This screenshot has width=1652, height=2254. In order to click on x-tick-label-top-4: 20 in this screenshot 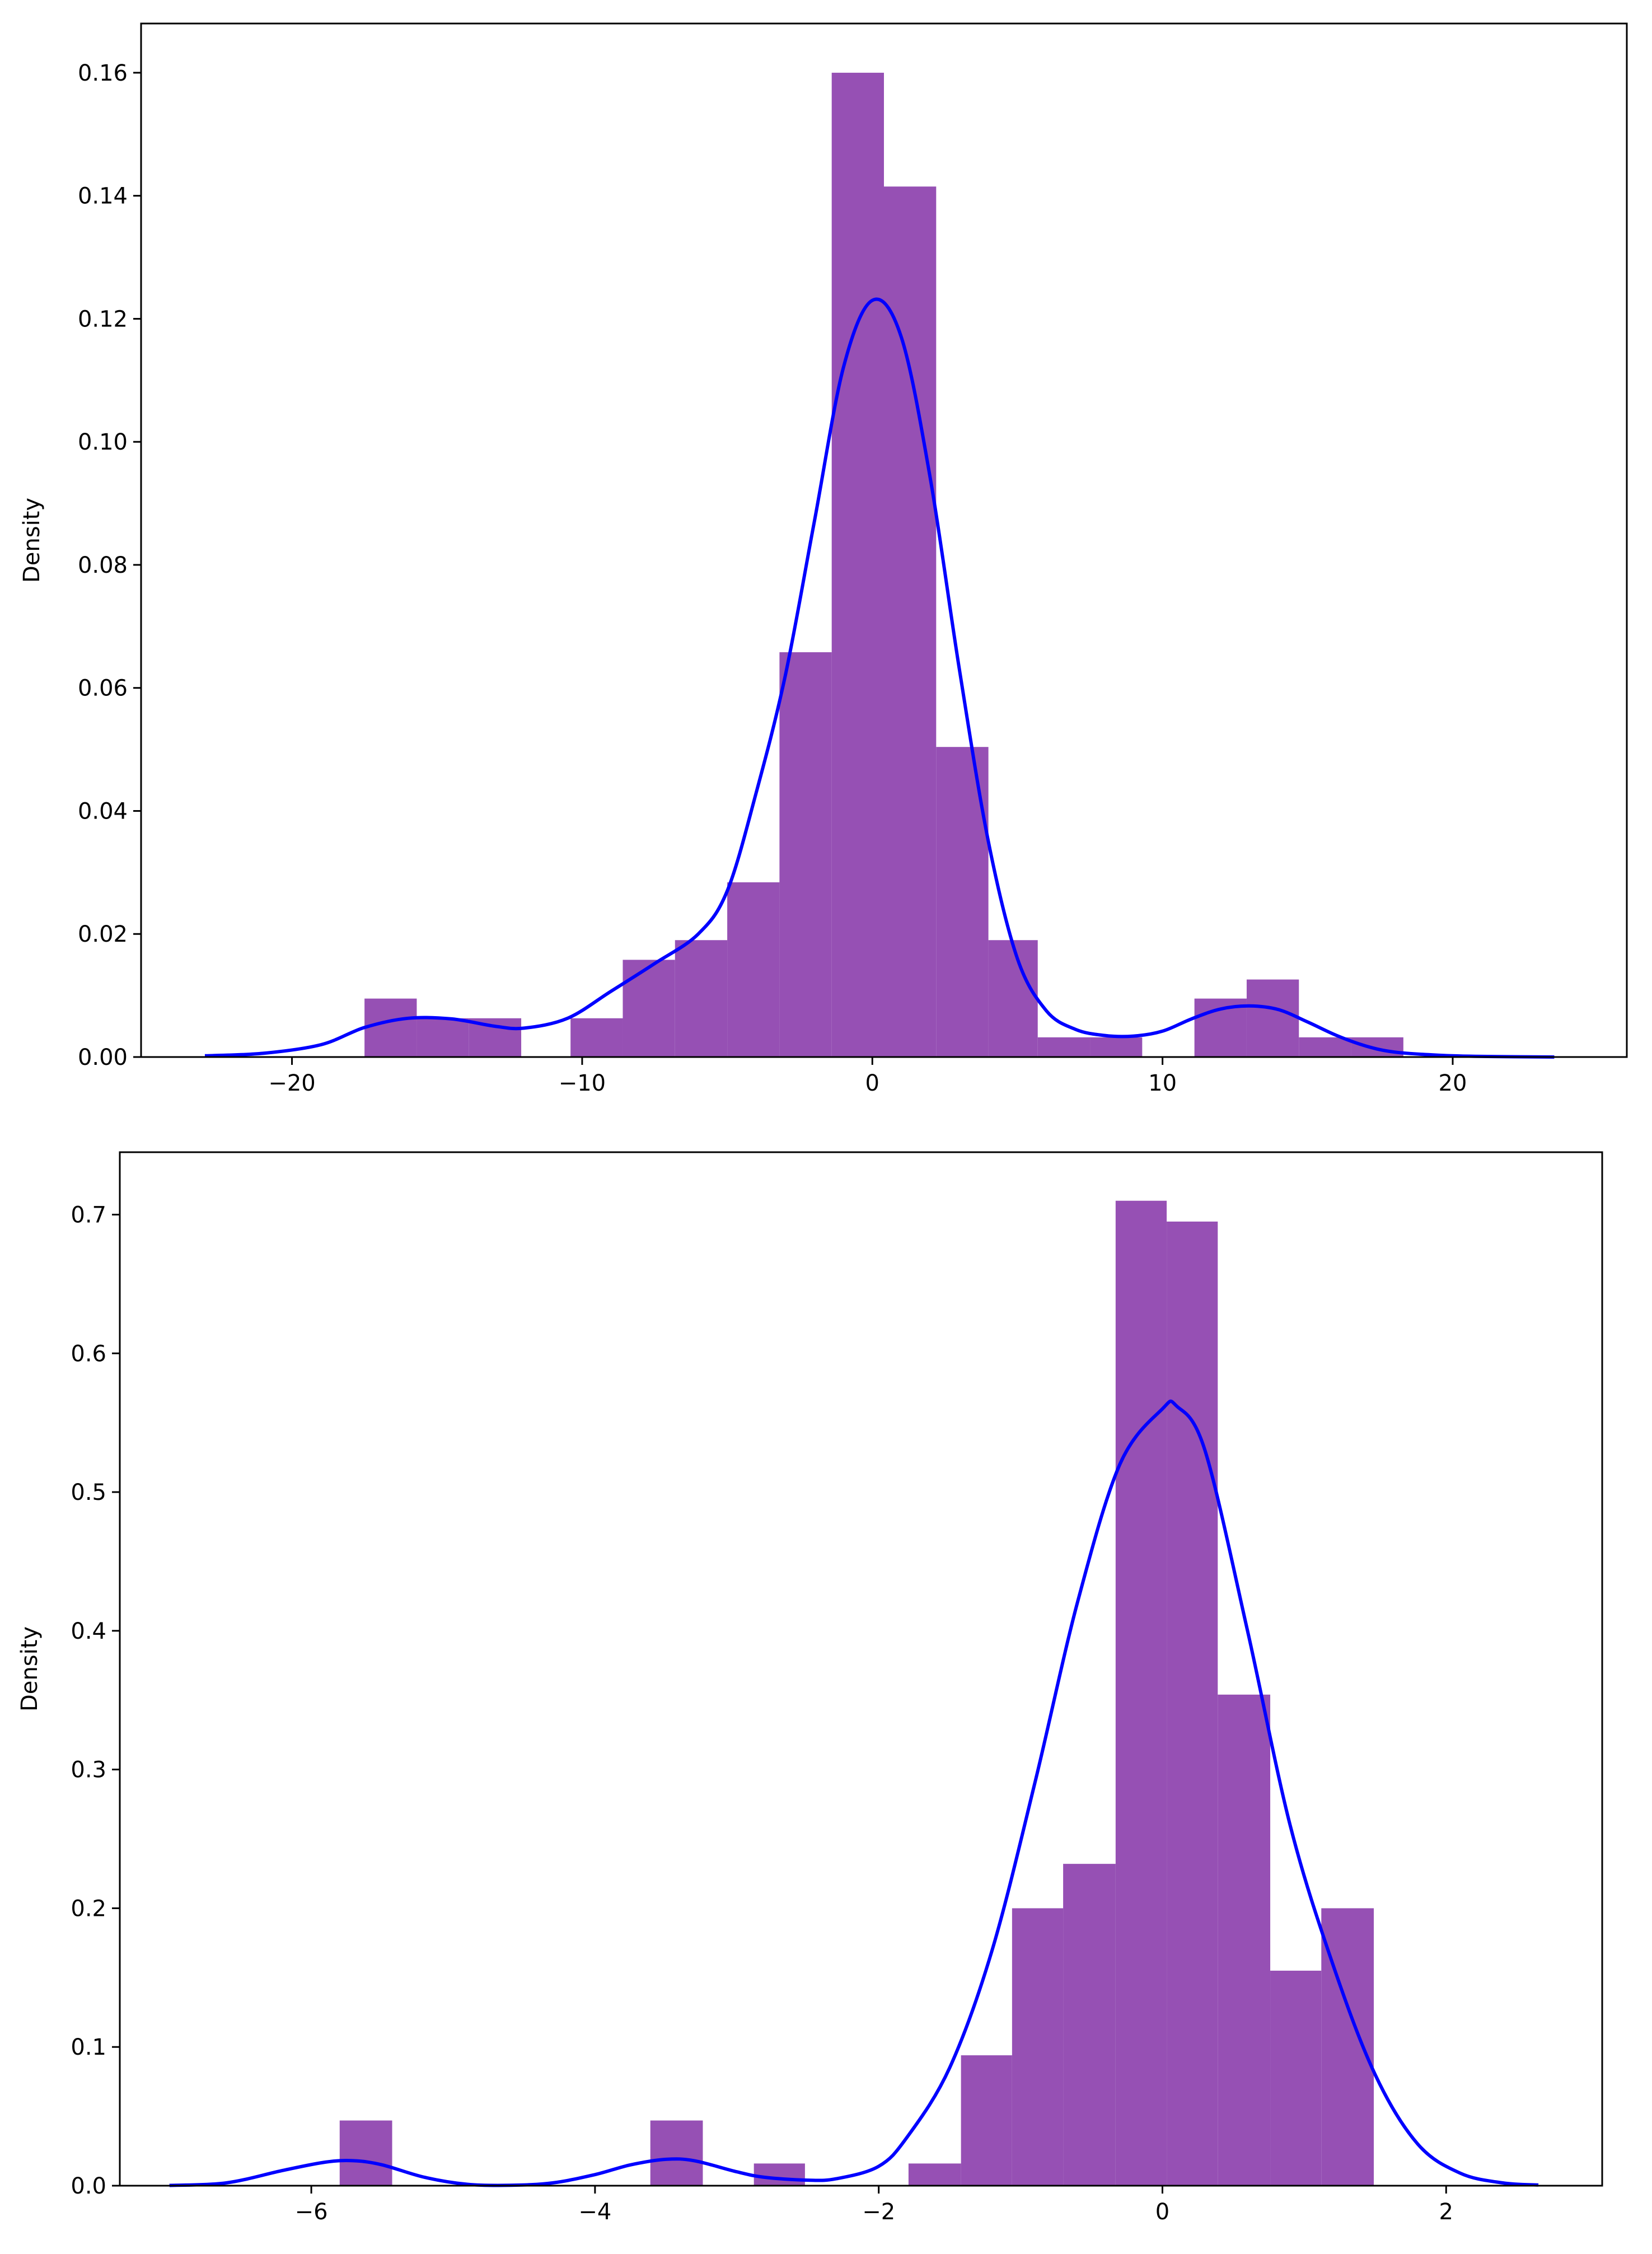, I will do `click(1453, 1083)`.